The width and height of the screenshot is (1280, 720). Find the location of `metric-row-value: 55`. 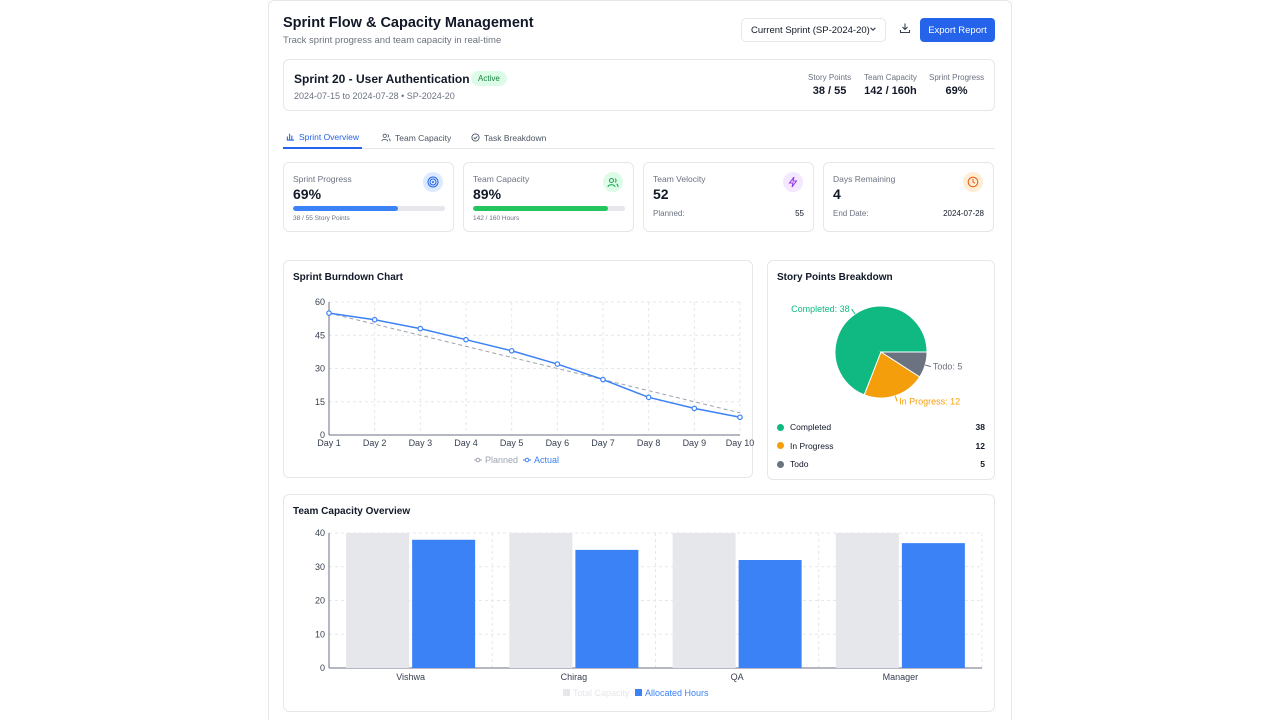

metric-row-value: 55 is located at coordinates (799, 213).